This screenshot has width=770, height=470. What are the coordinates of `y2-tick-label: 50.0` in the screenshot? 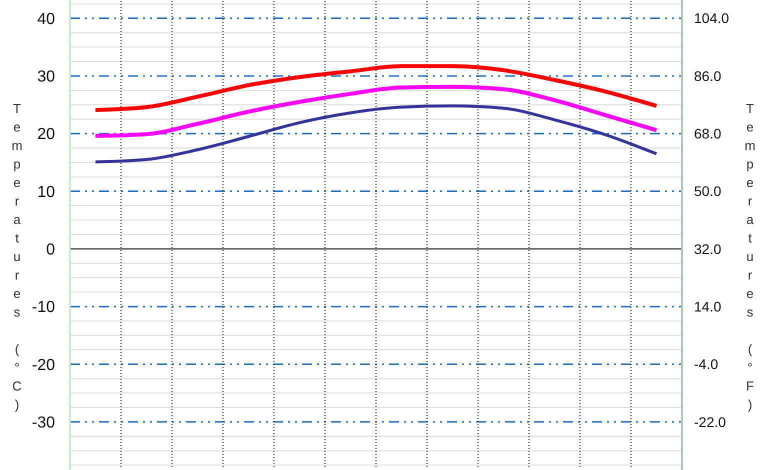 It's located at (708, 191).